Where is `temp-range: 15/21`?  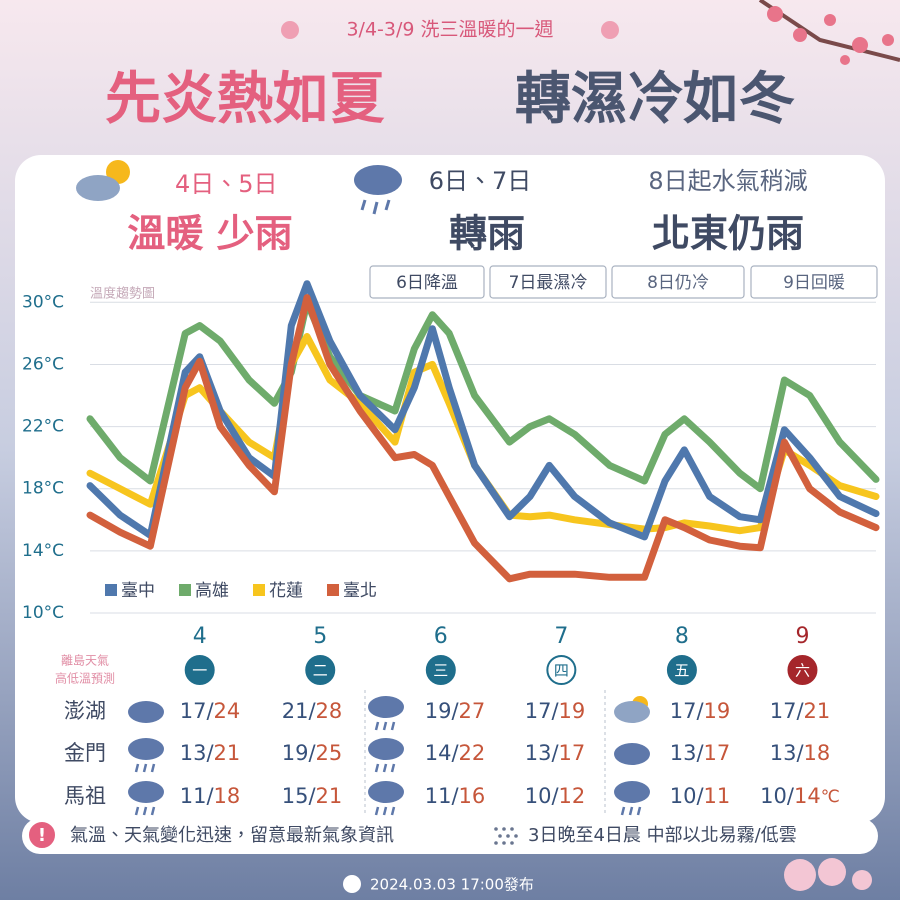 temp-range: 15/21 is located at coordinates (312, 796).